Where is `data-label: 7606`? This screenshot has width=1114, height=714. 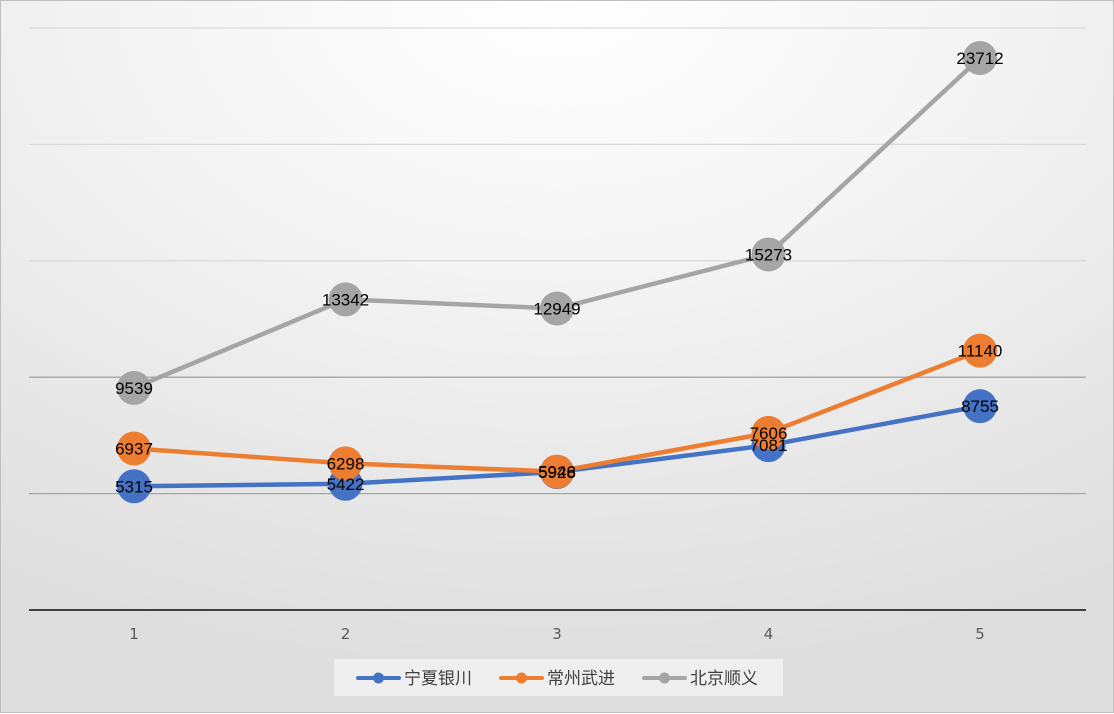
data-label: 7606 is located at coordinates (769, 433).